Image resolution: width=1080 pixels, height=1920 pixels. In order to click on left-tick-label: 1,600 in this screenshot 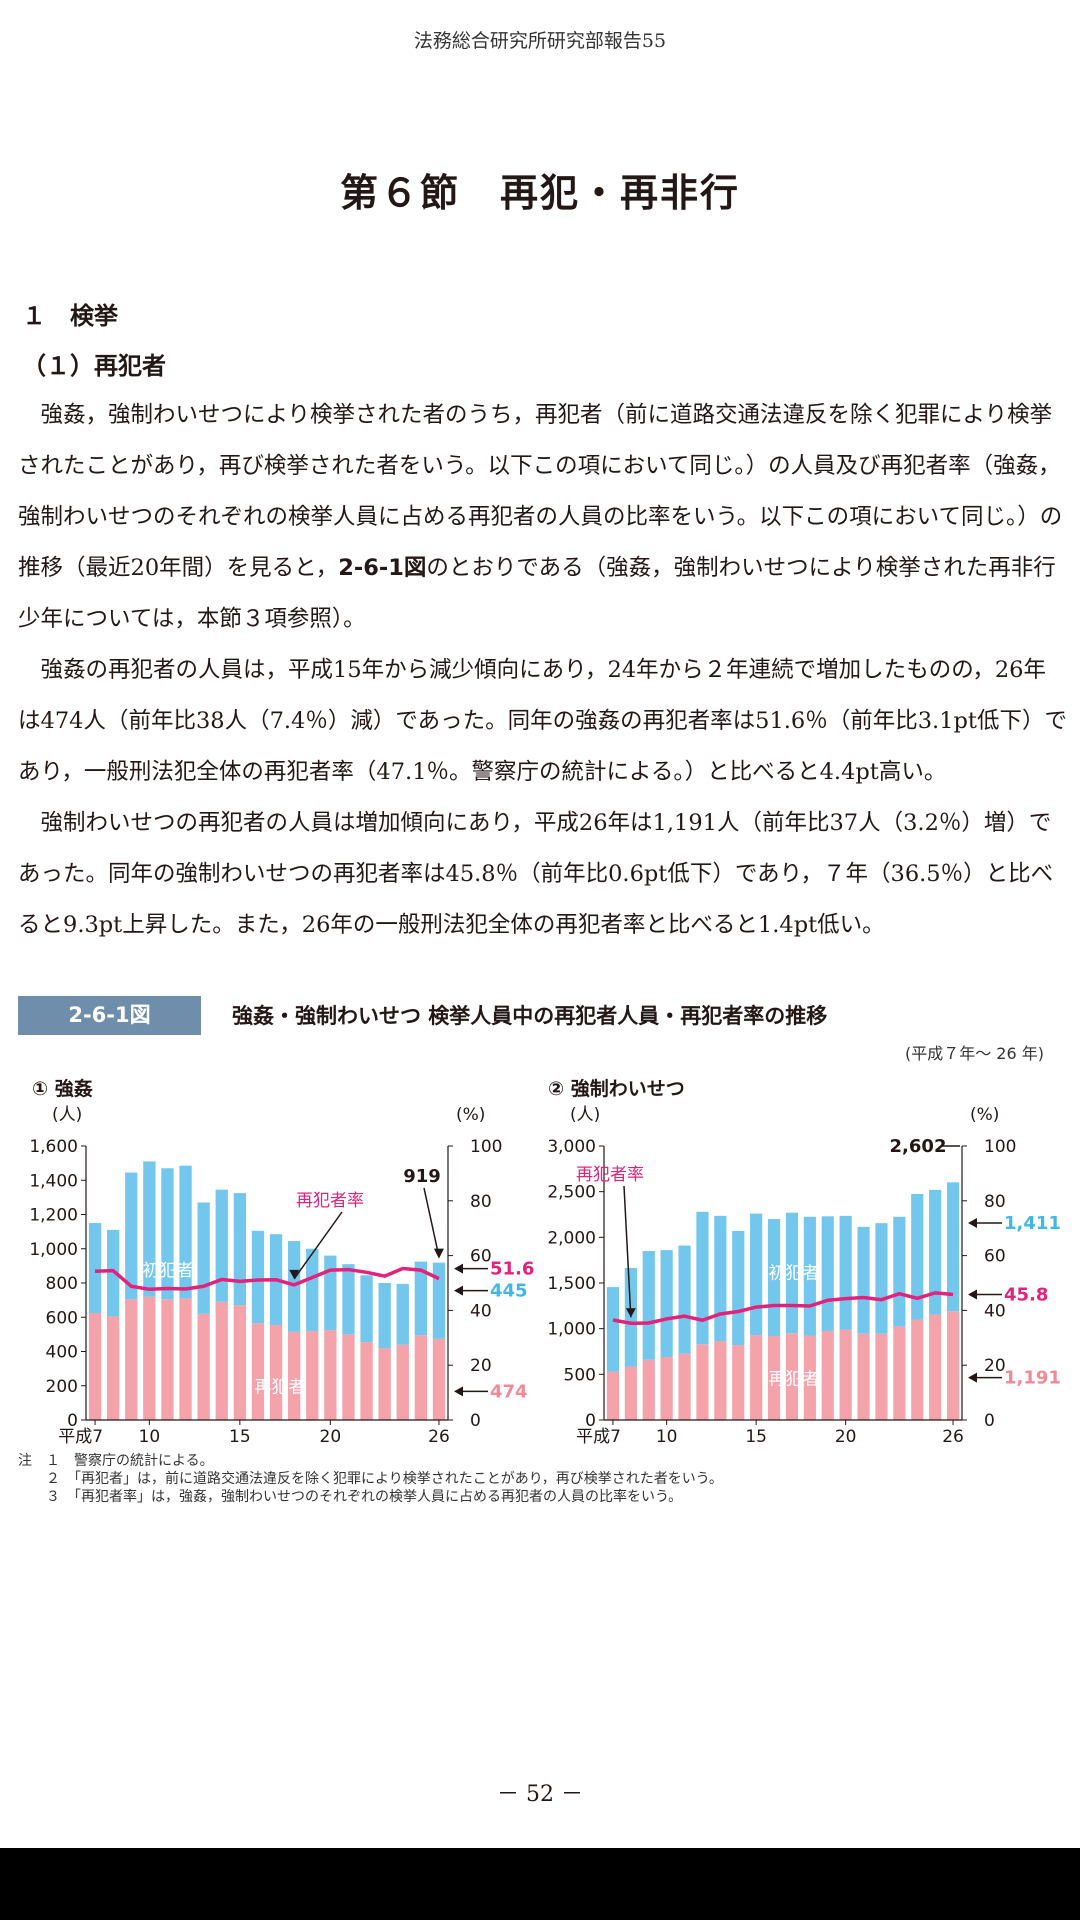, I will do `click(53, 1147)`.